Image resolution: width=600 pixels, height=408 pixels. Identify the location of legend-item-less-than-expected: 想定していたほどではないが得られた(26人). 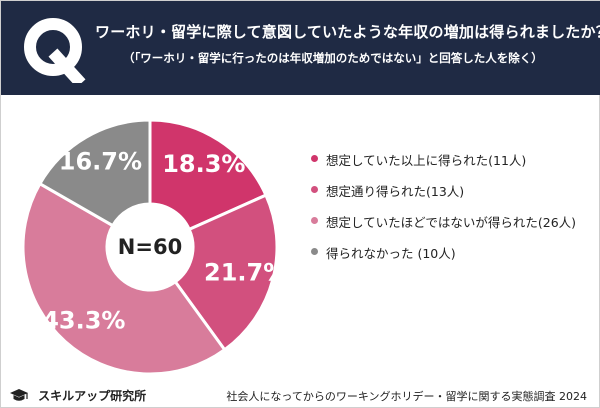
(444, 221).